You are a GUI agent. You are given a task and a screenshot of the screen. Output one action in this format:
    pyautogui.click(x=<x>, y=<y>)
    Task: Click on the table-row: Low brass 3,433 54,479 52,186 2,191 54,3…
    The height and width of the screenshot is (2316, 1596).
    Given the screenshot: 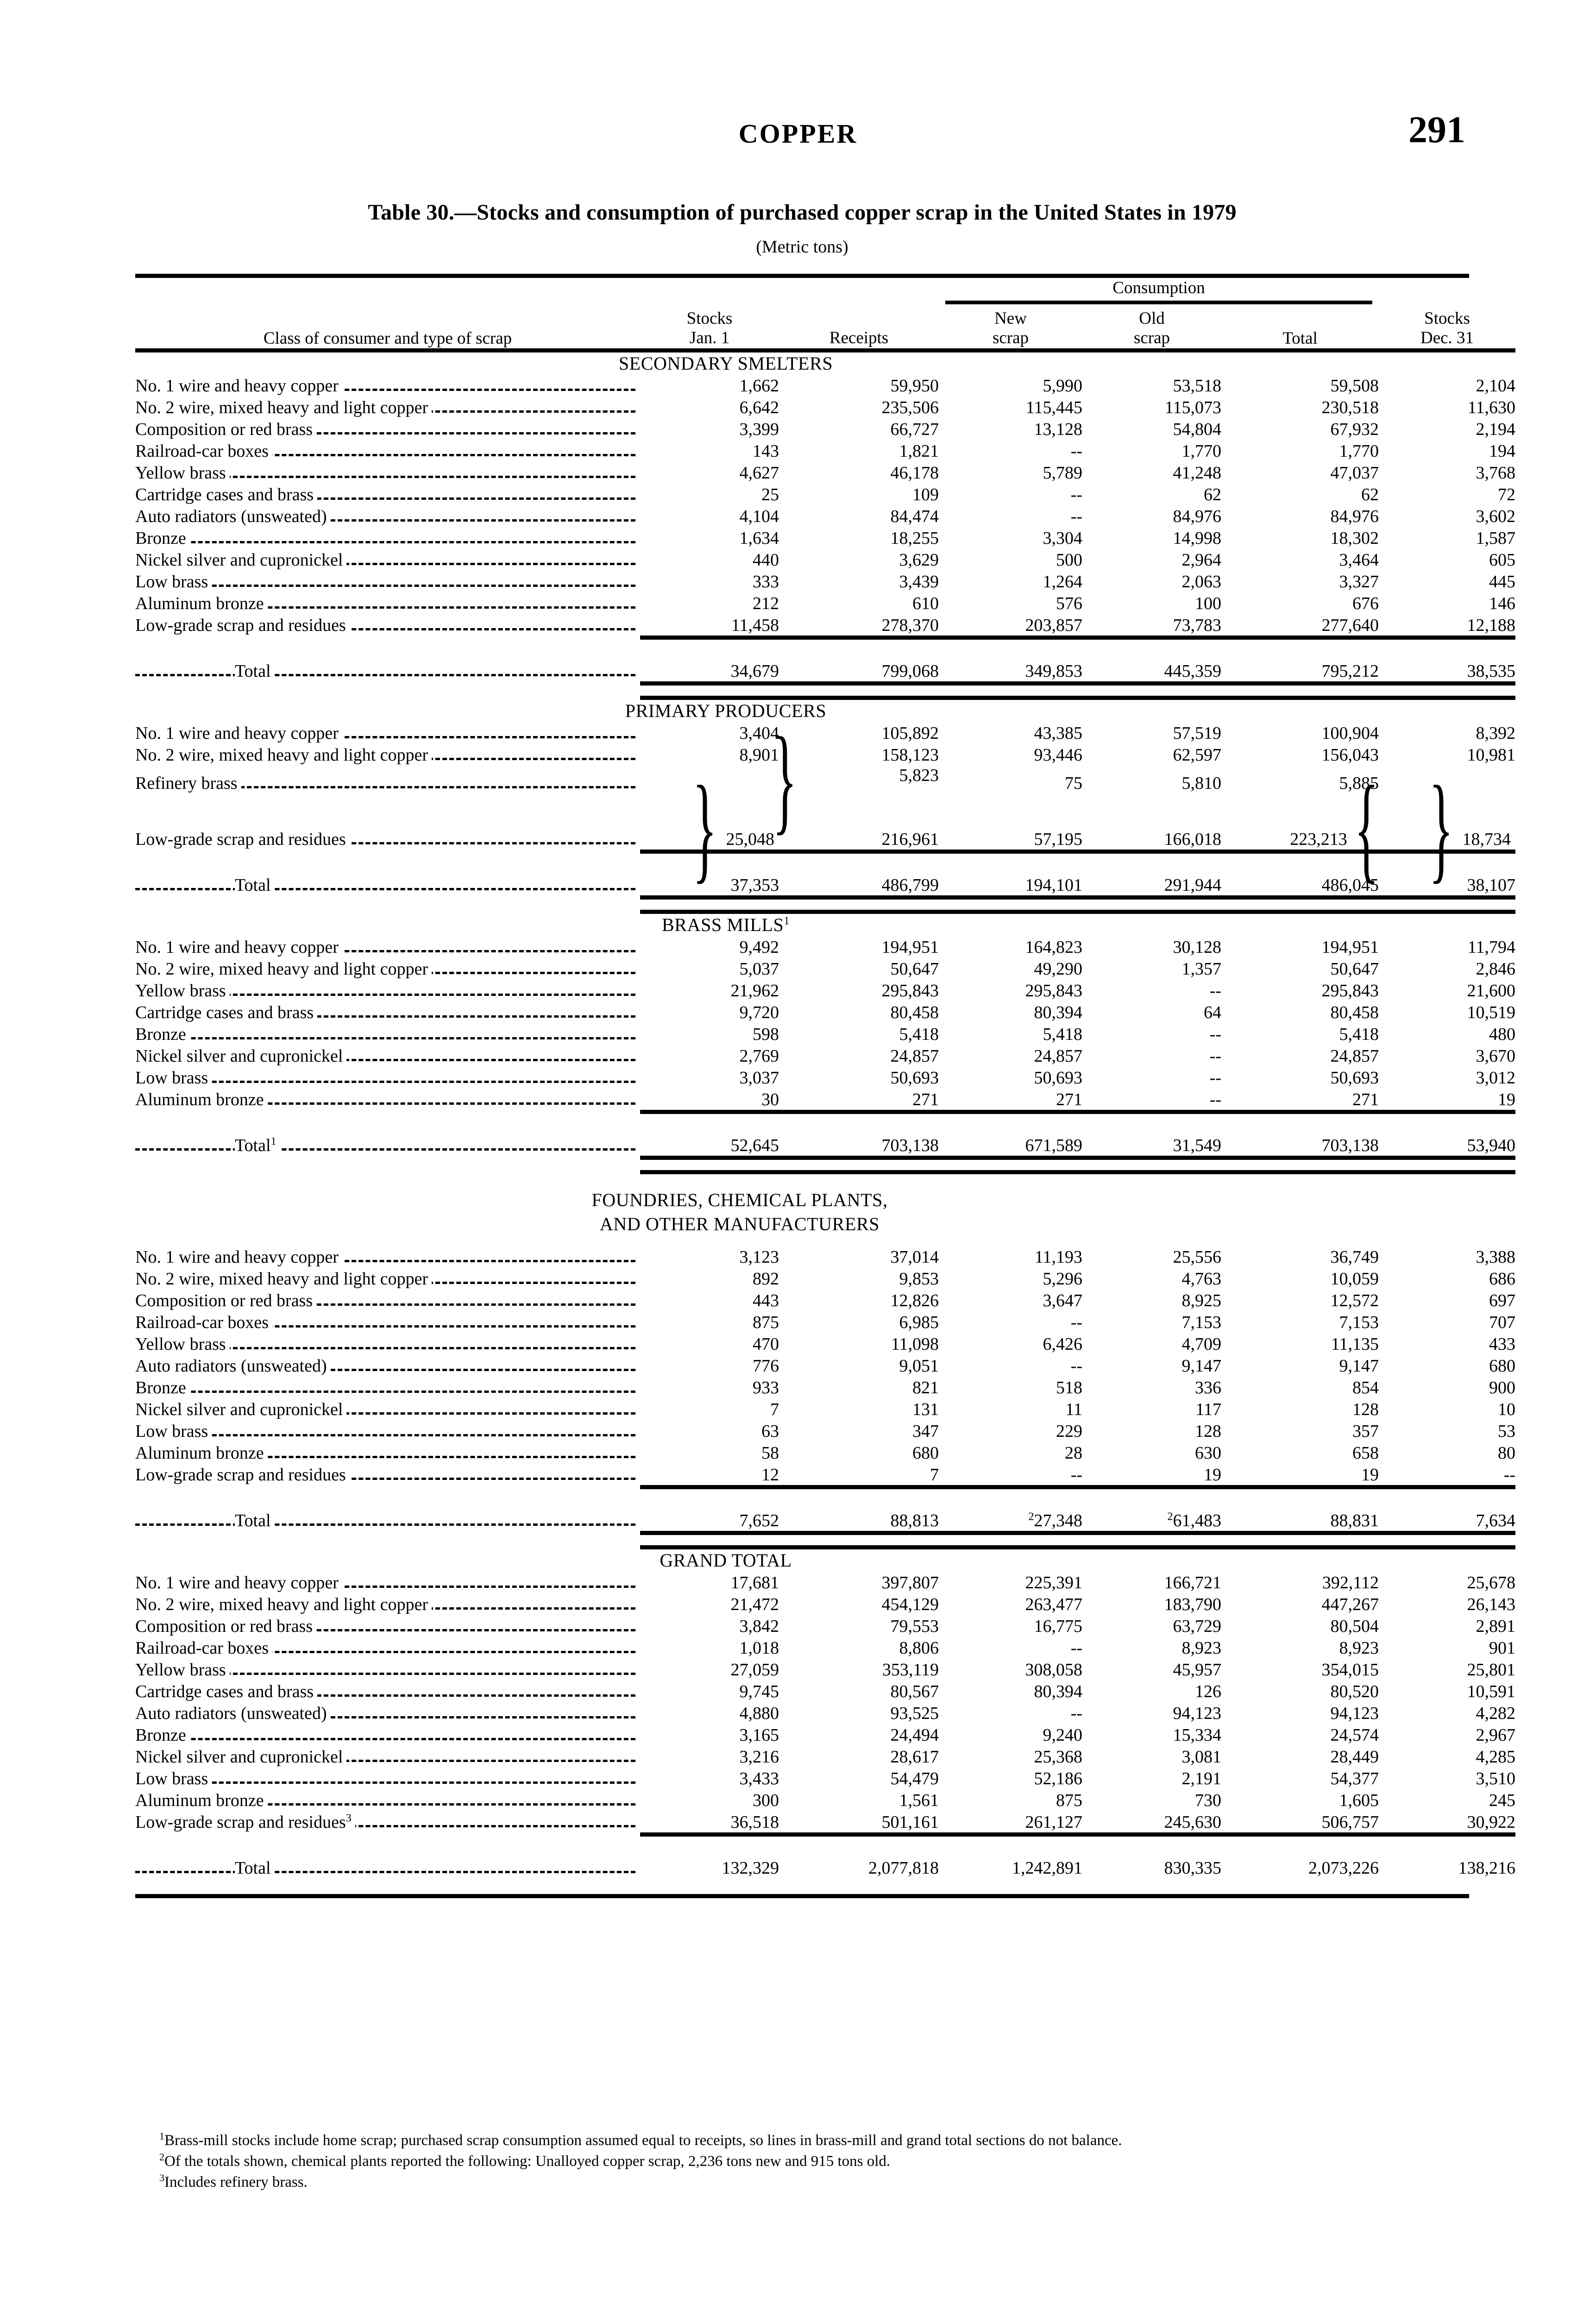 What is the action you would take?
    pyautogui.click(x=825, y=1778)
    